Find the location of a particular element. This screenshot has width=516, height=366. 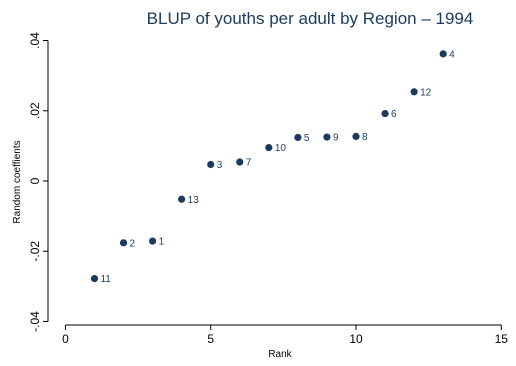

y-tick-label: 0 is located at coordinates (35, 180).